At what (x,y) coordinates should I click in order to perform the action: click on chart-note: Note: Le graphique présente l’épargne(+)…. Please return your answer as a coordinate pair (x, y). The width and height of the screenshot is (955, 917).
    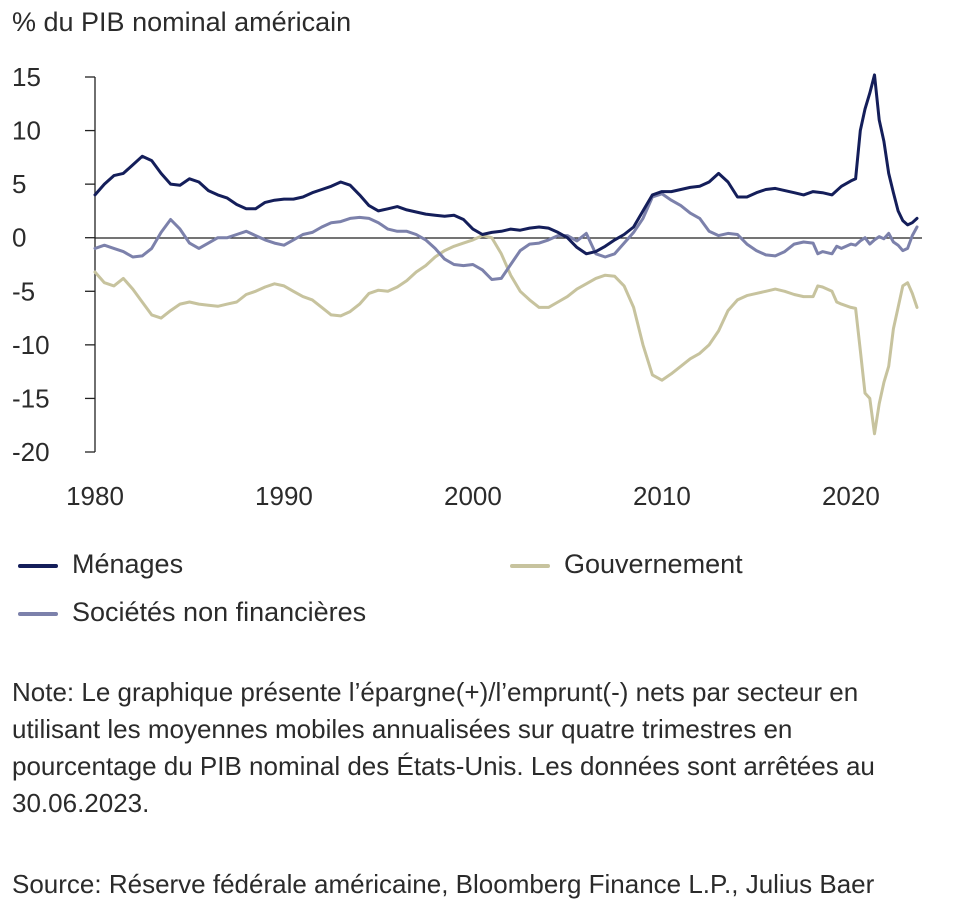
    Looking at the image, I should click on (443, 747).